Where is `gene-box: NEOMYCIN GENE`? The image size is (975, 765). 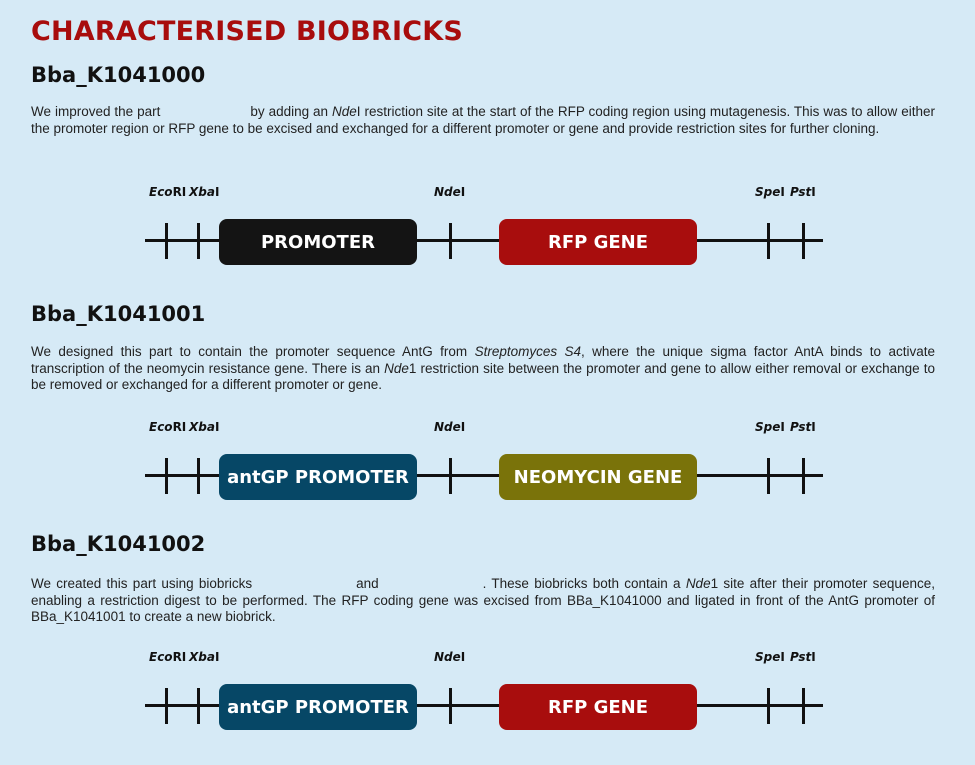
gene-box: NEOMYCIN GENE is located at coordinates (598, 477).